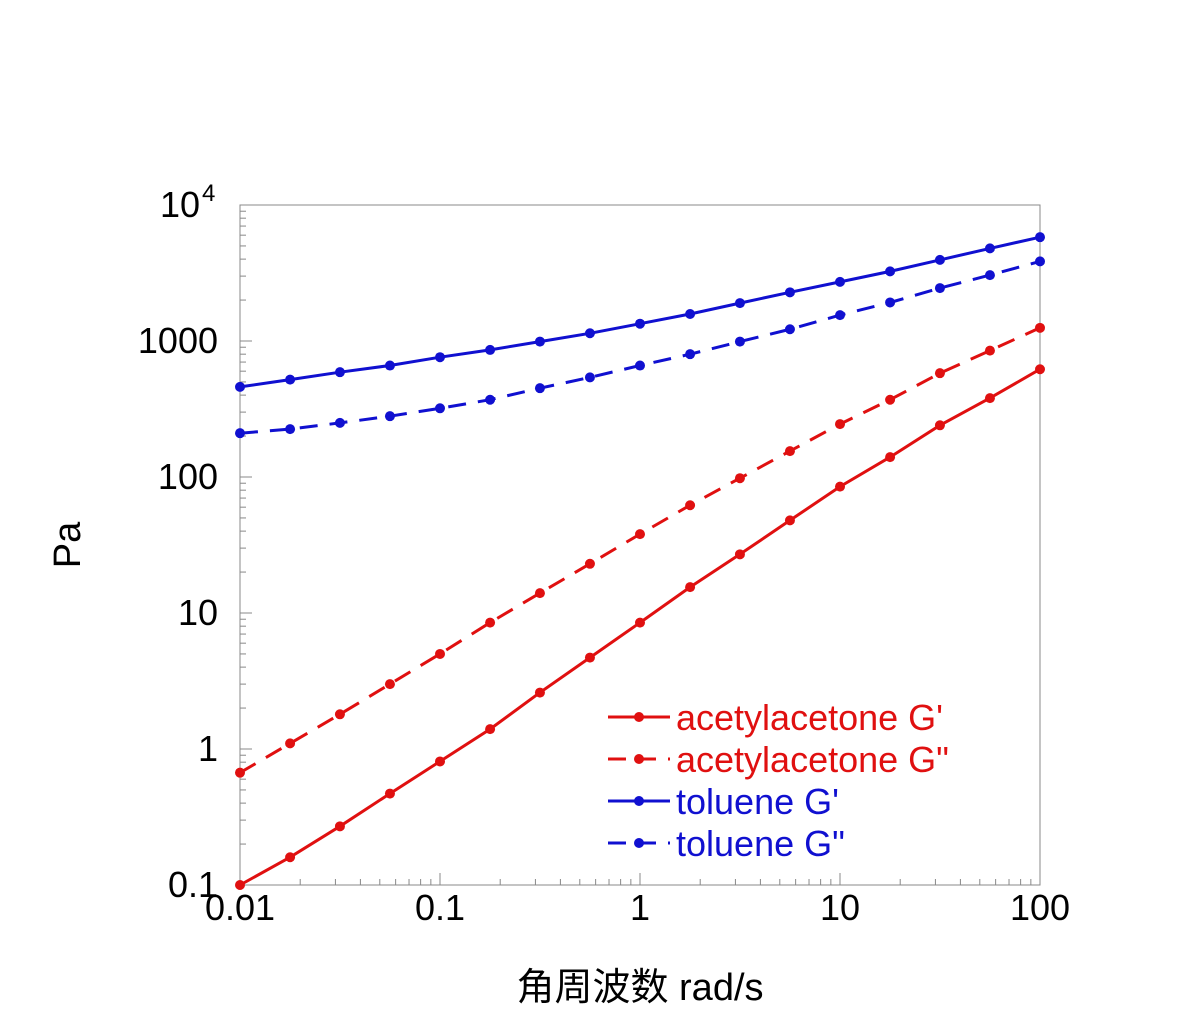 The height and width of the screenshot is (1025, 1200). What do you see at coordinates (240, 907) in the screenshot?
I see `x-tick-label: 0.01` at bounding box center [240, 907].